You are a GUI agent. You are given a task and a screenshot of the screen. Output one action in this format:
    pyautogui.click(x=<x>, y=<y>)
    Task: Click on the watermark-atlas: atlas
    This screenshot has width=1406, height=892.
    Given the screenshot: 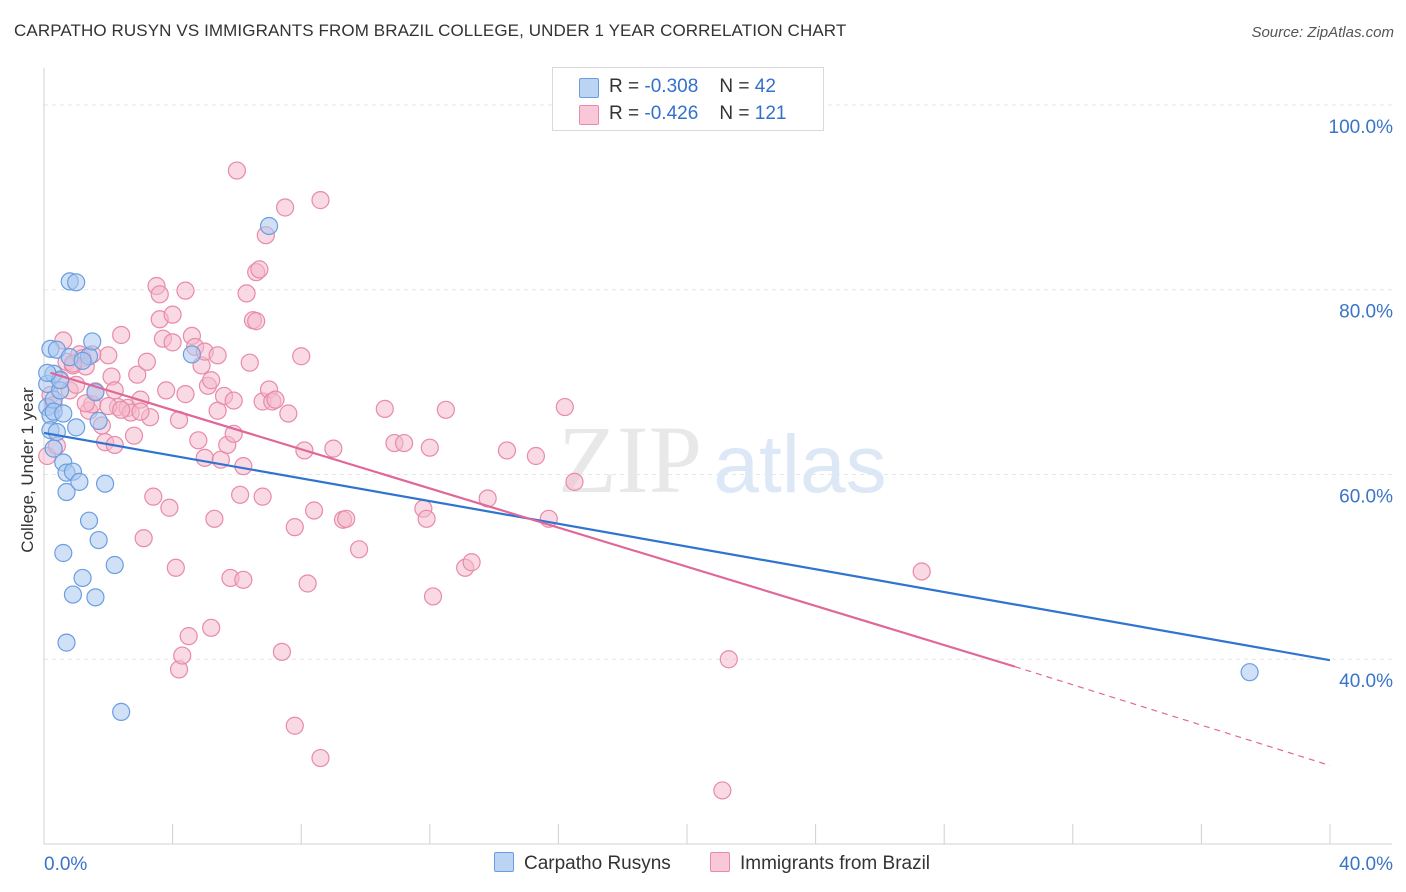 What is the action you would take?
    pyautogui.click(x=799, y=464)
    